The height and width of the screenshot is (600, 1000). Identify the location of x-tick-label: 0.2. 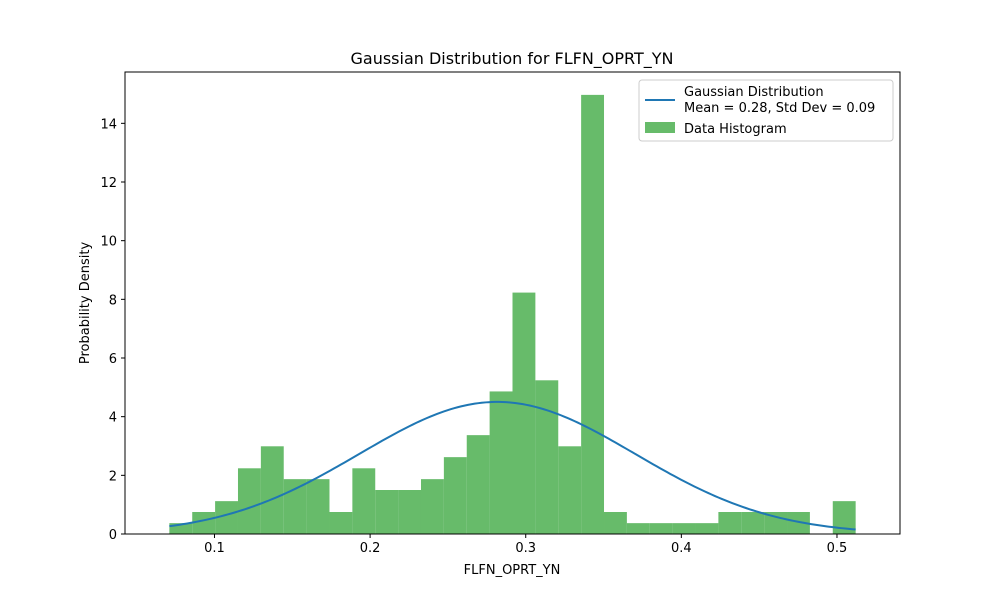
(370, 548).